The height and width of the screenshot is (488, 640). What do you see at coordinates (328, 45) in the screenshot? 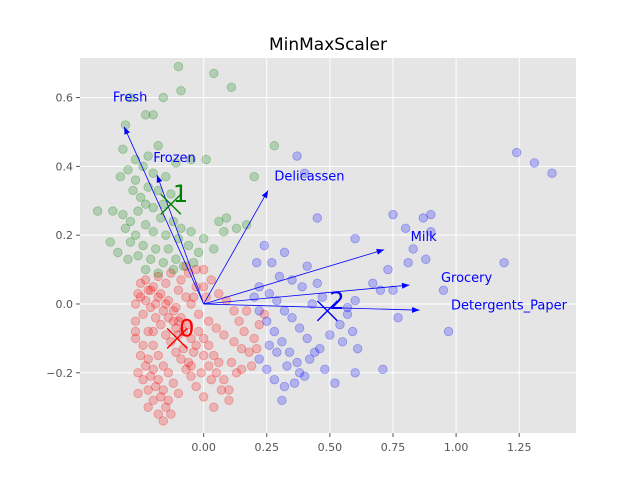
I see `chart-title: MinMaxScaler` at bounding box center [328, 45].